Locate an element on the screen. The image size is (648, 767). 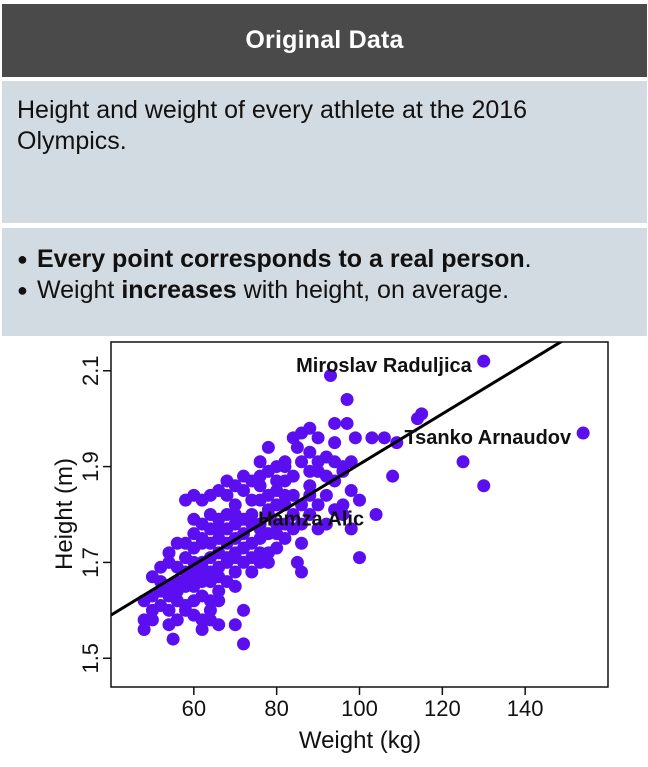
page-title: Original Data is located at coordinates (324, 40).